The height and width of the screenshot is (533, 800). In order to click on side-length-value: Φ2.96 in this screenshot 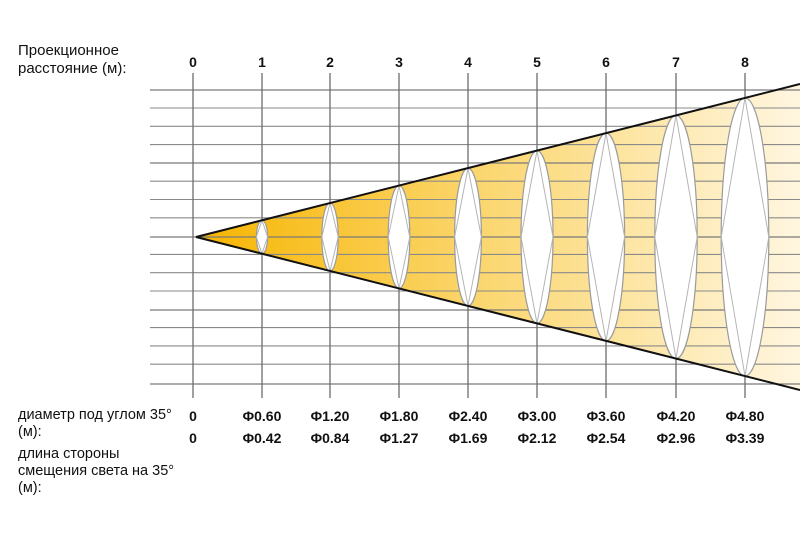, I will do `click(676, 438)`.